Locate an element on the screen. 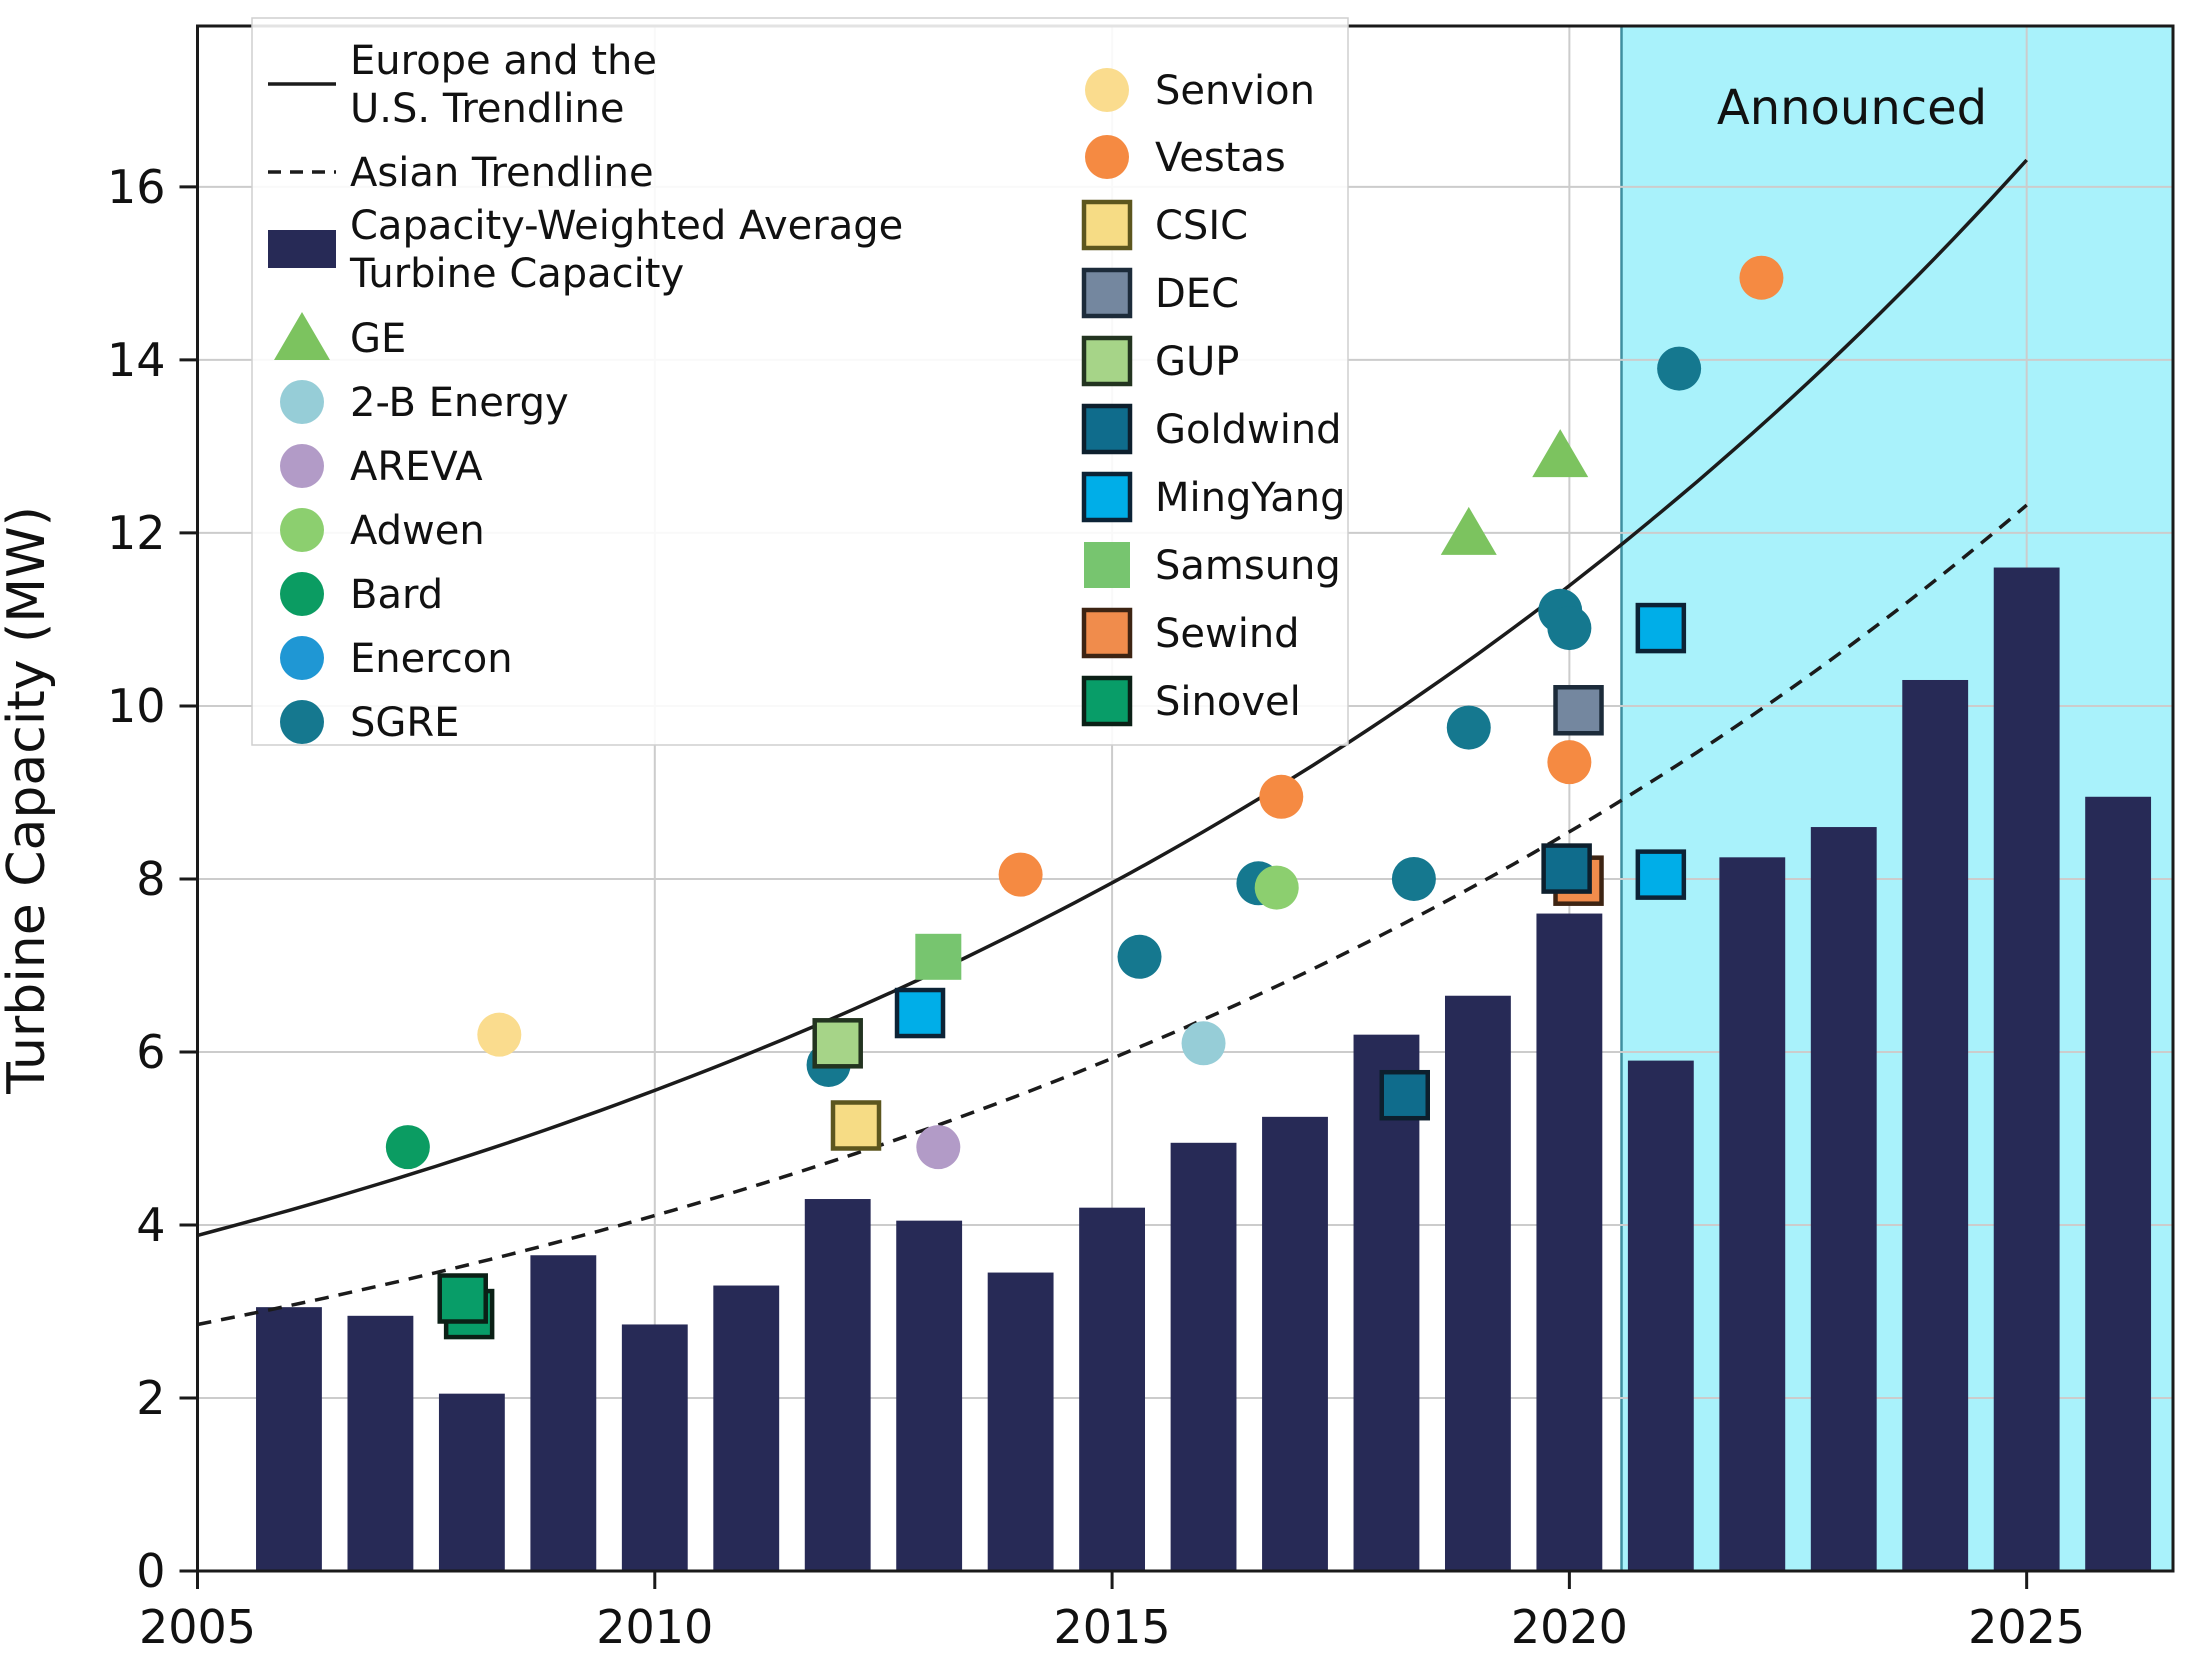 The width and height of the screenshot is (2212, 1672). legend-item-2-b-energy: 2-B Energy is located at coordinates (424, 403).